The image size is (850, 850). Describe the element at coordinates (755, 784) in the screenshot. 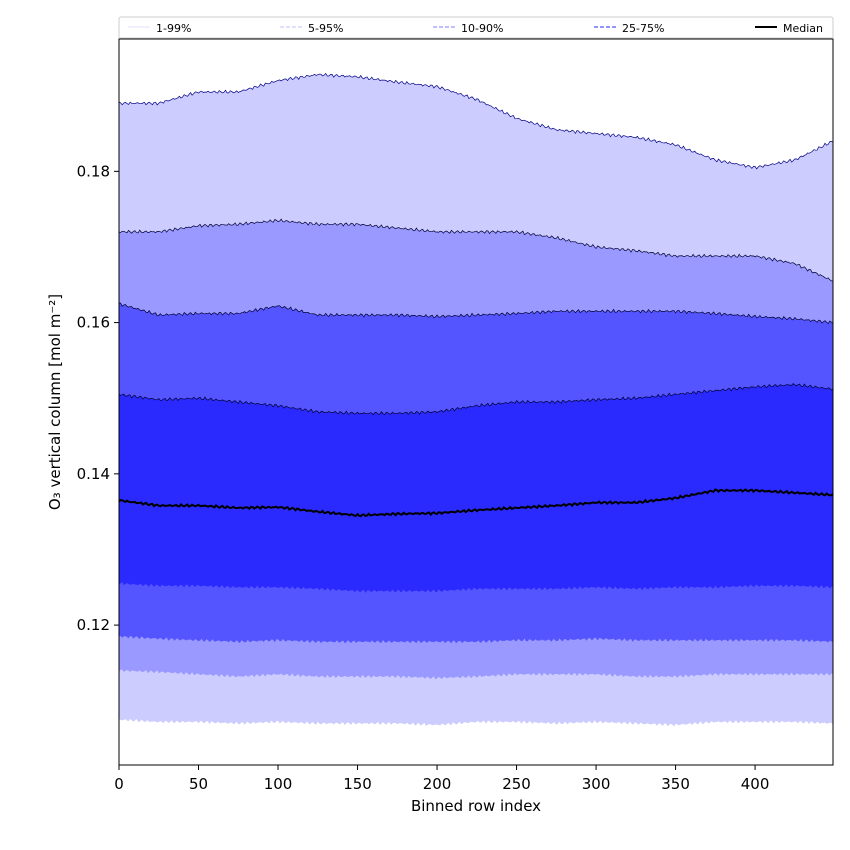

I see `x-tick-label: 400` at that location.